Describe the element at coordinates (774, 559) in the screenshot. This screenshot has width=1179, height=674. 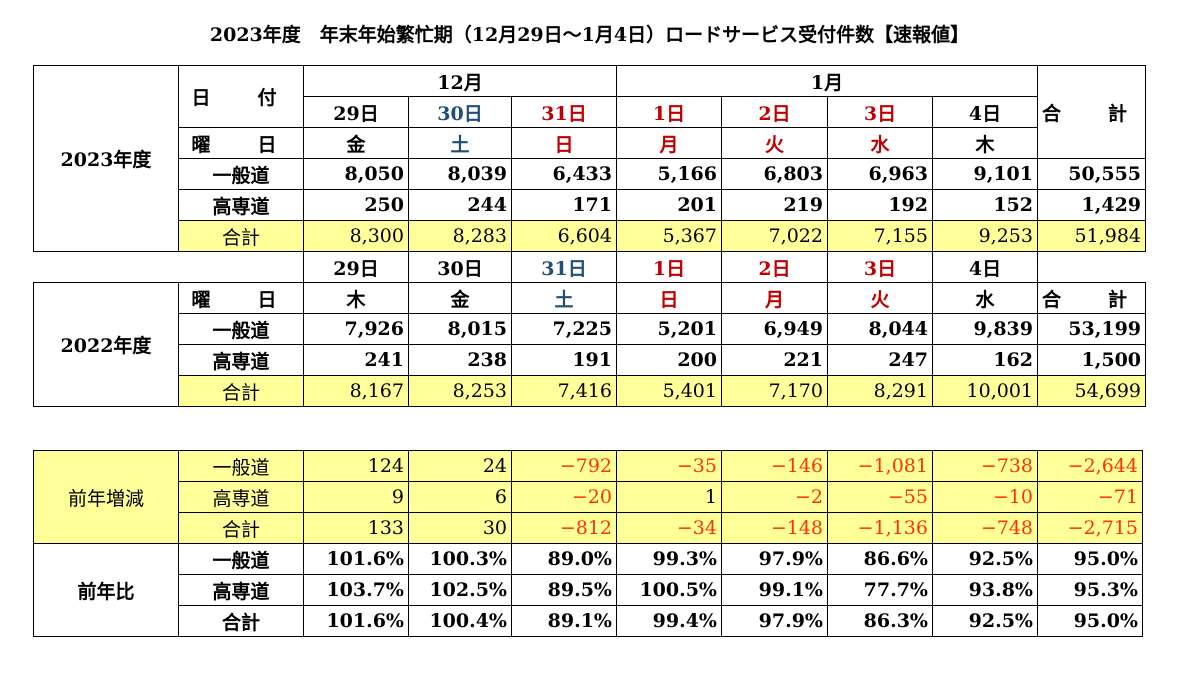
I see `value-cell: 97.9%` at that location.